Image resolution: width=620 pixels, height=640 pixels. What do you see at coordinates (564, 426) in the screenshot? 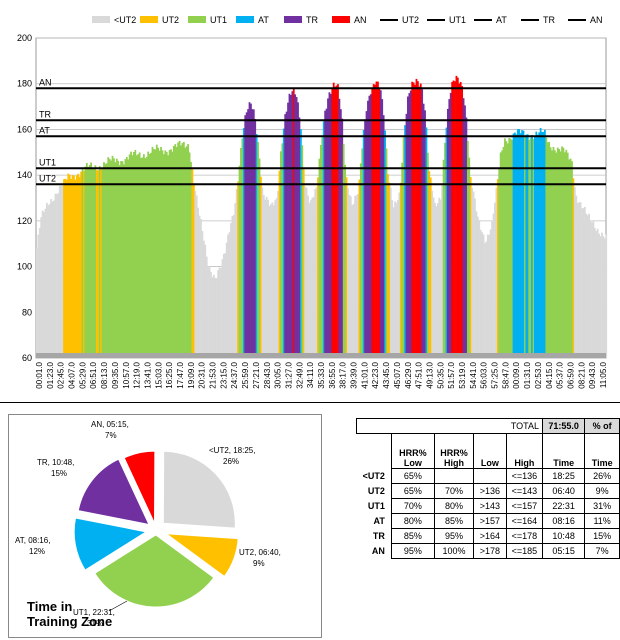
I see `total-time: 71:55.0` at bounding box center [564, 426].